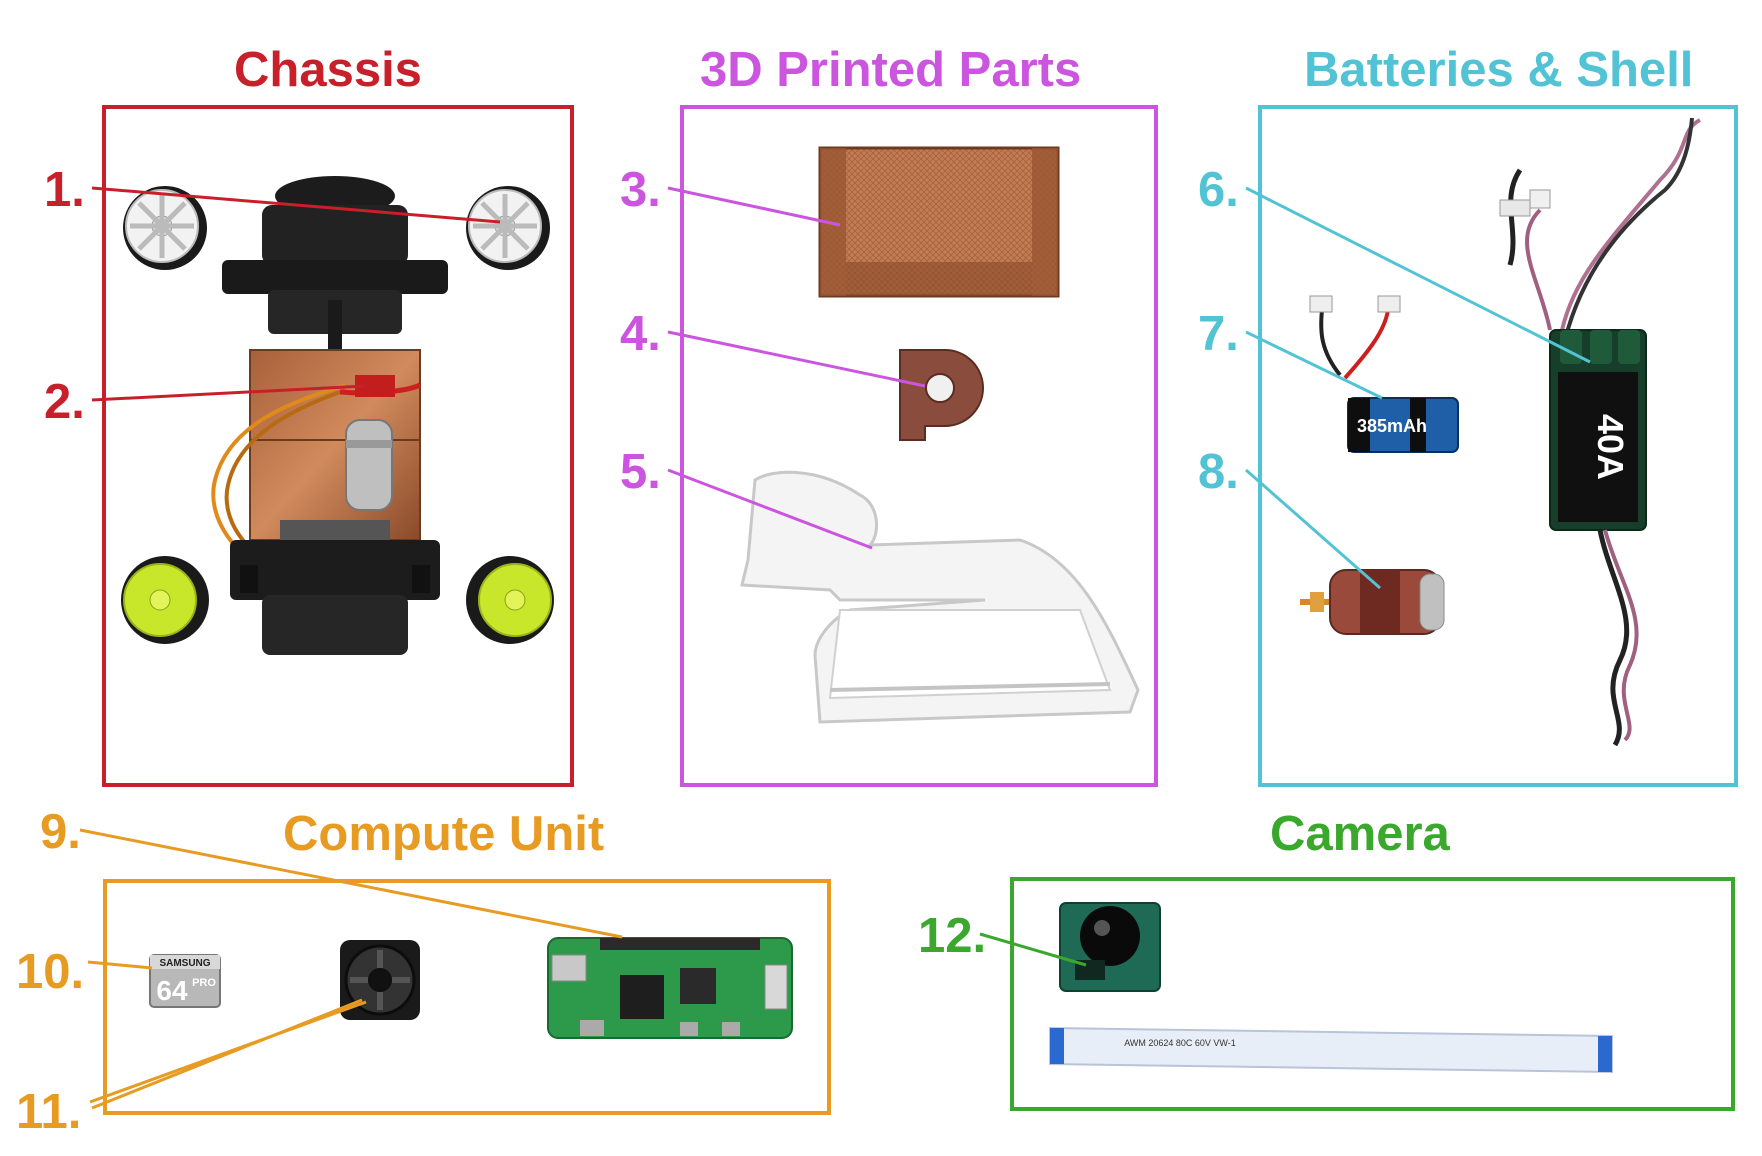 The image size is (1762, 1156). Describe the element at coordinates (50, 972) in the screenshot. I see `label-10: 10.` at that location.